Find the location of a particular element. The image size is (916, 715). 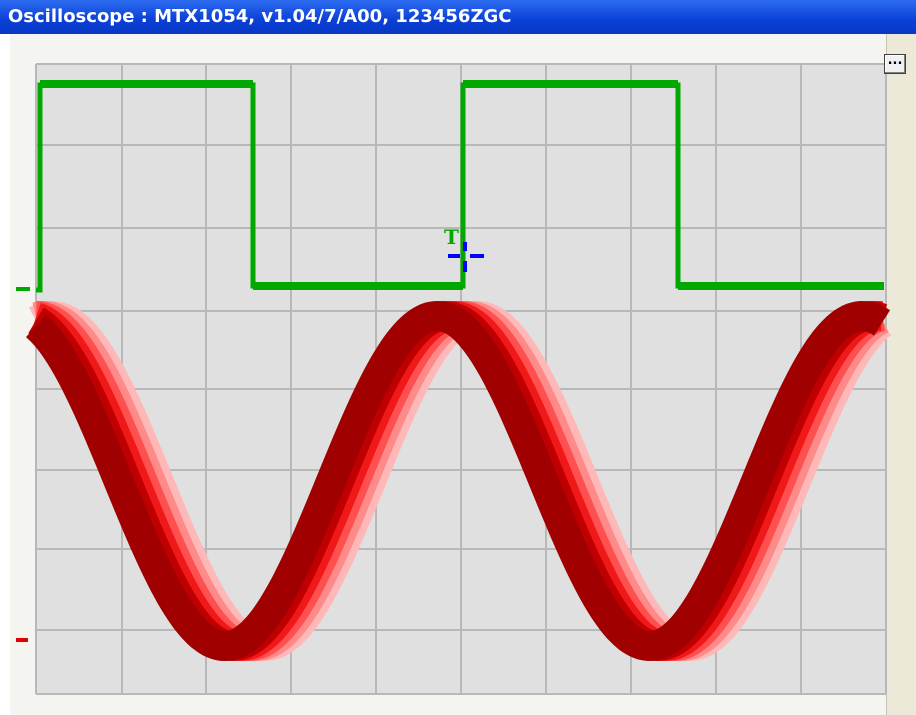

trigger-cursor-icon is located at coordinates (466, 257).